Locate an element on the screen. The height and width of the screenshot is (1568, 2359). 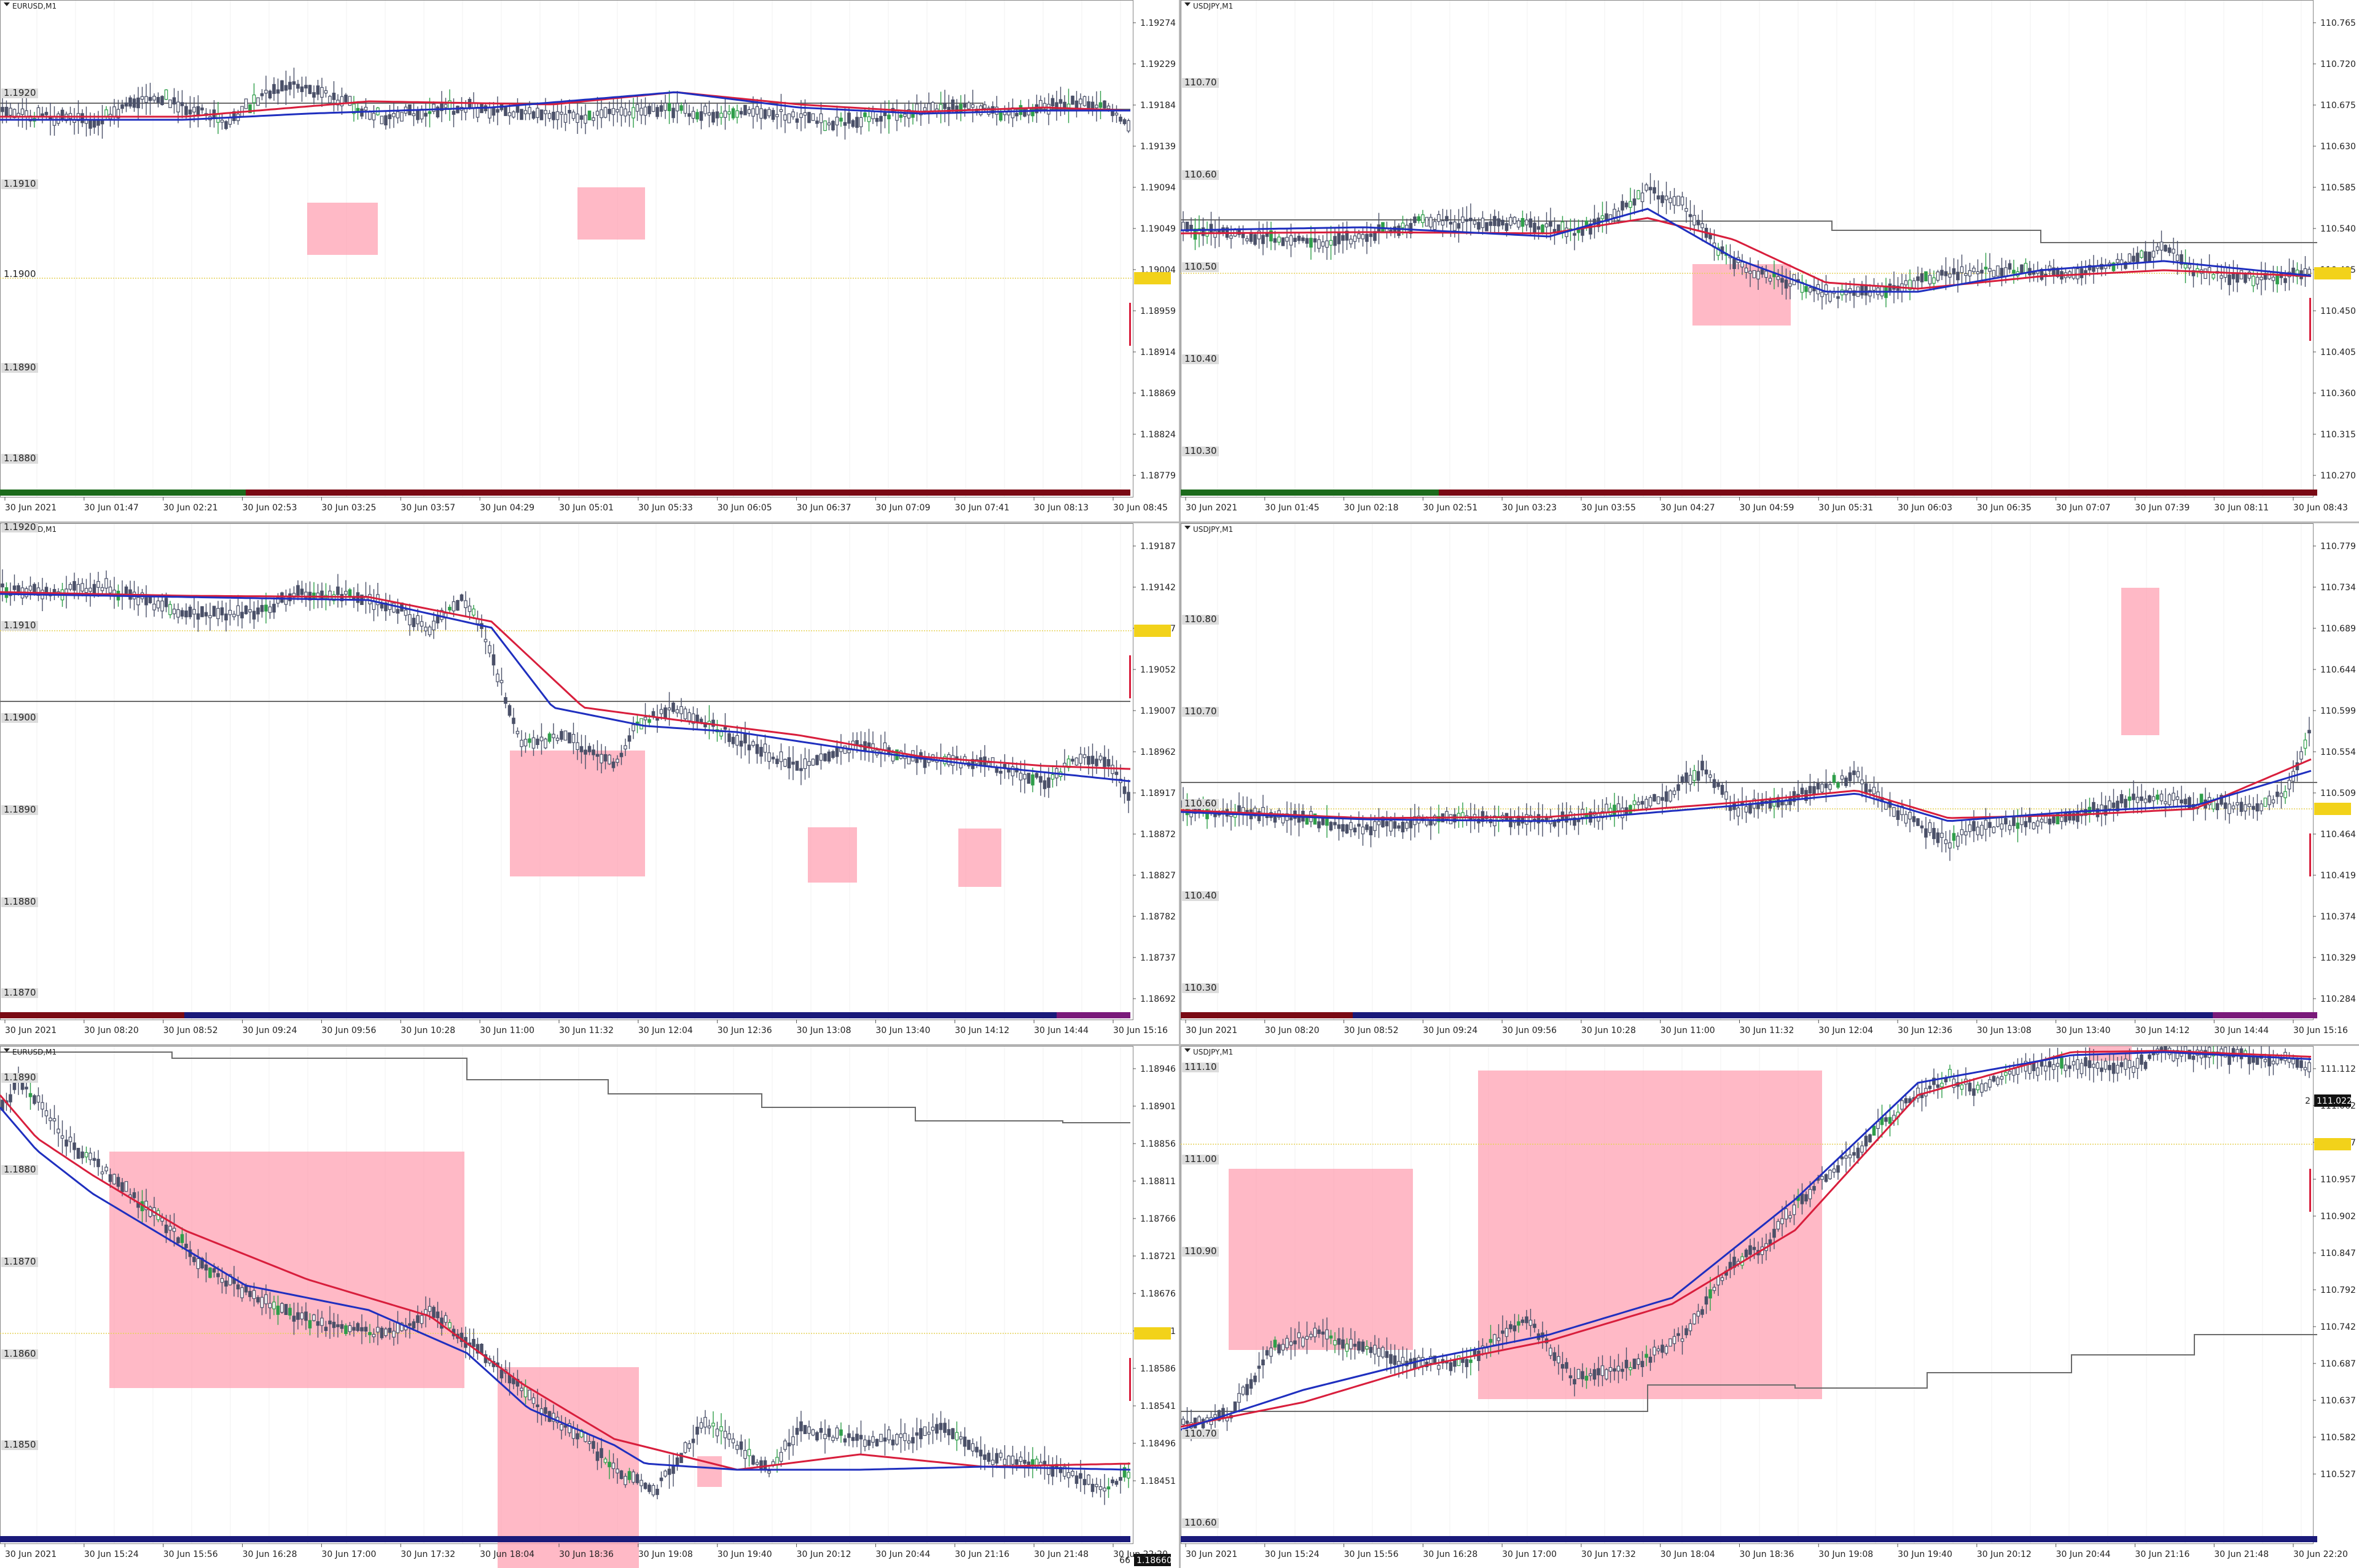
left-price-label: 1.1920 is located at coordinates (20, 92).